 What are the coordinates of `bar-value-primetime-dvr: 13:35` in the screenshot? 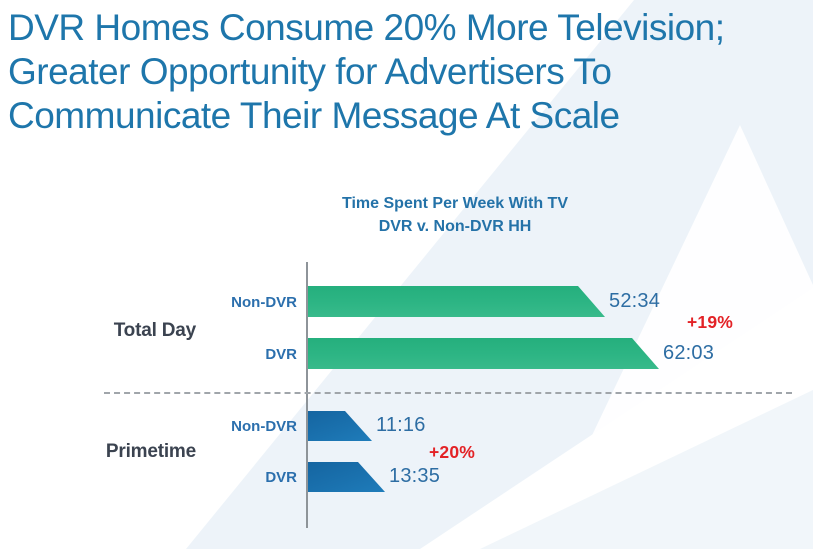 It's located at (415, 476).